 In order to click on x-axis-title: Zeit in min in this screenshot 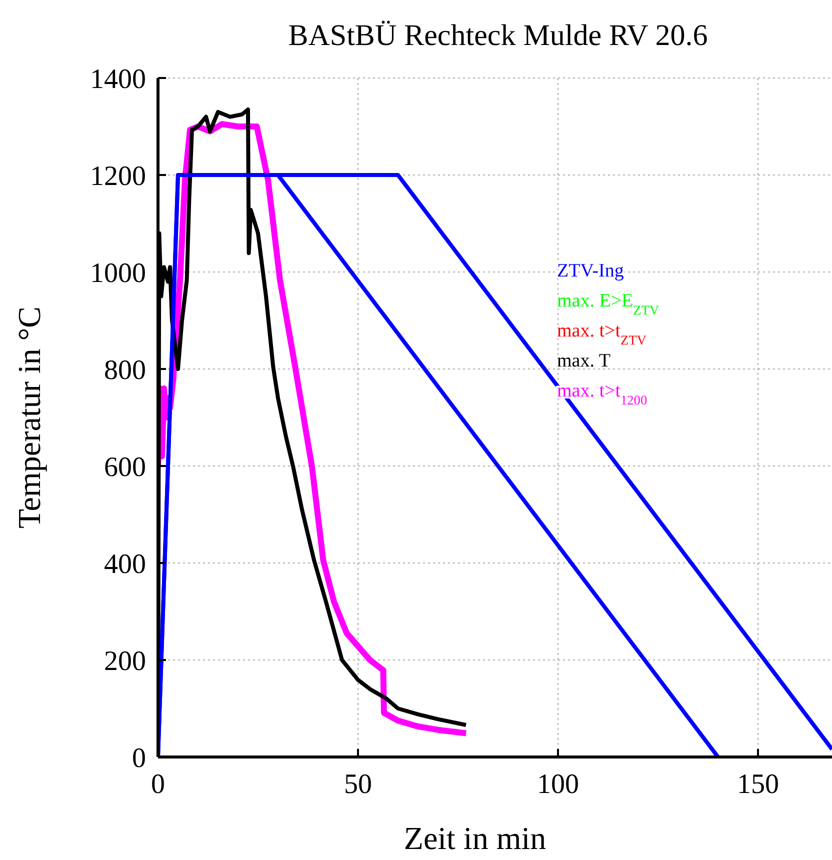, I will do `click(475, 838)`.